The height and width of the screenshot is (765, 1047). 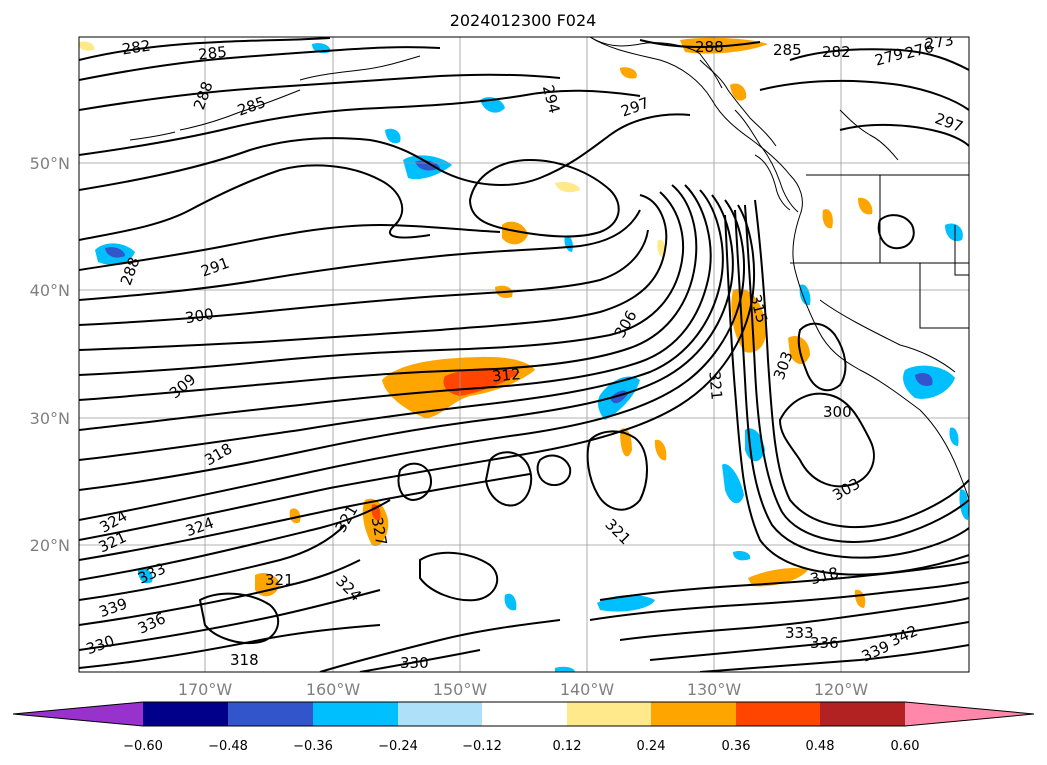 I want to click on longitude-labels: 170°W 160°W 150°W 140°W 130°W 120°W, so click(x=523, y=689).